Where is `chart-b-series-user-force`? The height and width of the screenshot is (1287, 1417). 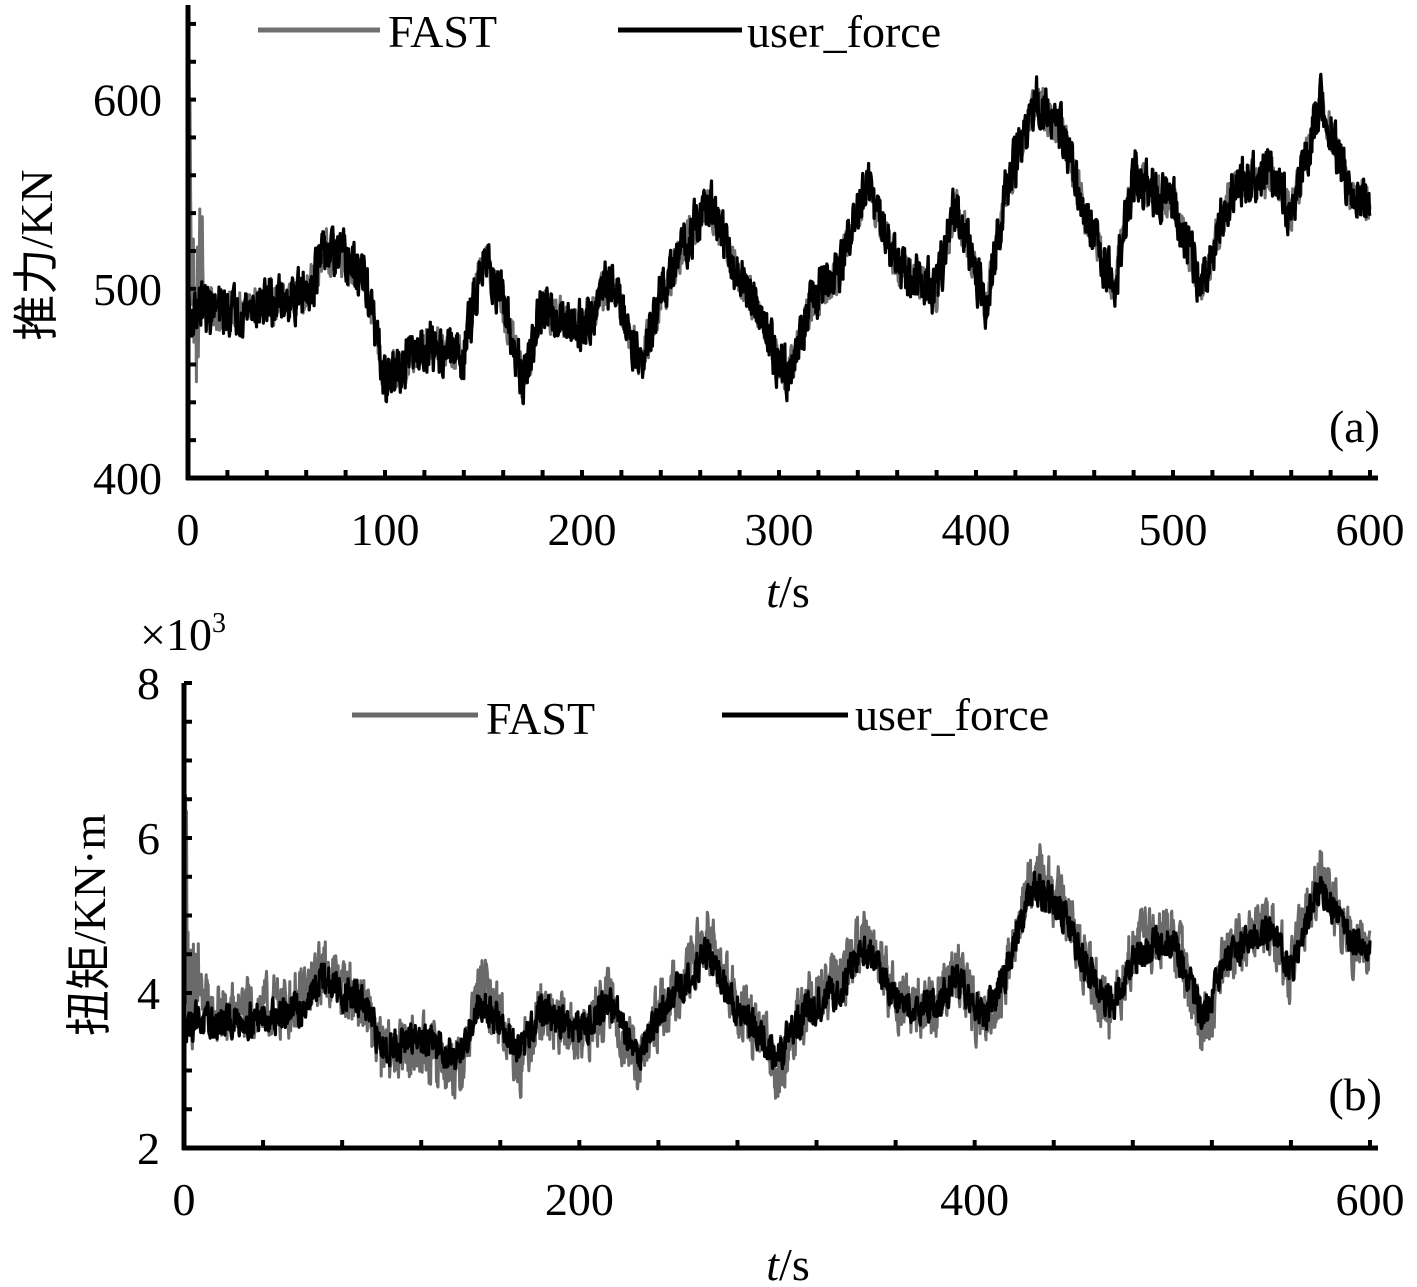 chart-b-series-user-force is located at coordinates (777, 970).